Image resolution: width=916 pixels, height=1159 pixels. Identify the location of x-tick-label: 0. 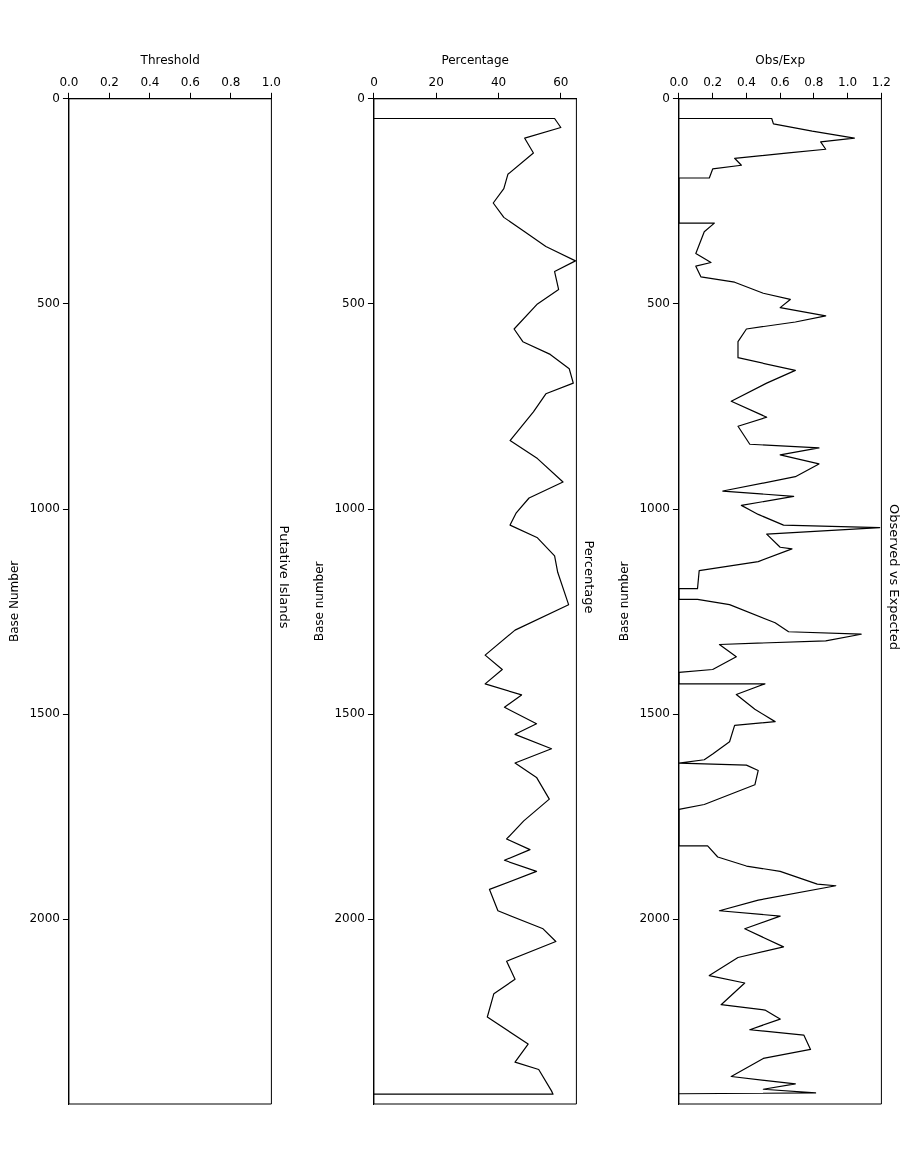
(374, 81).